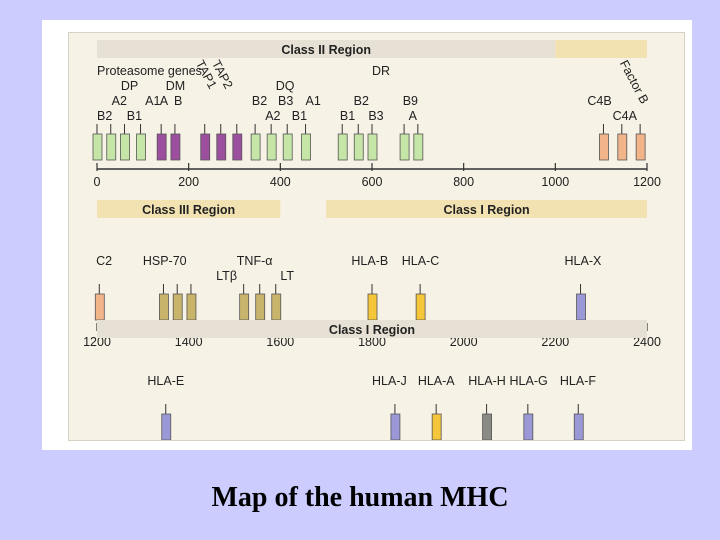 The height and width of the screenshot is (540, 720). Describe the element at coordinates (188, 182) in the screenshot. I see `axis-tick-label: 200` at that location.